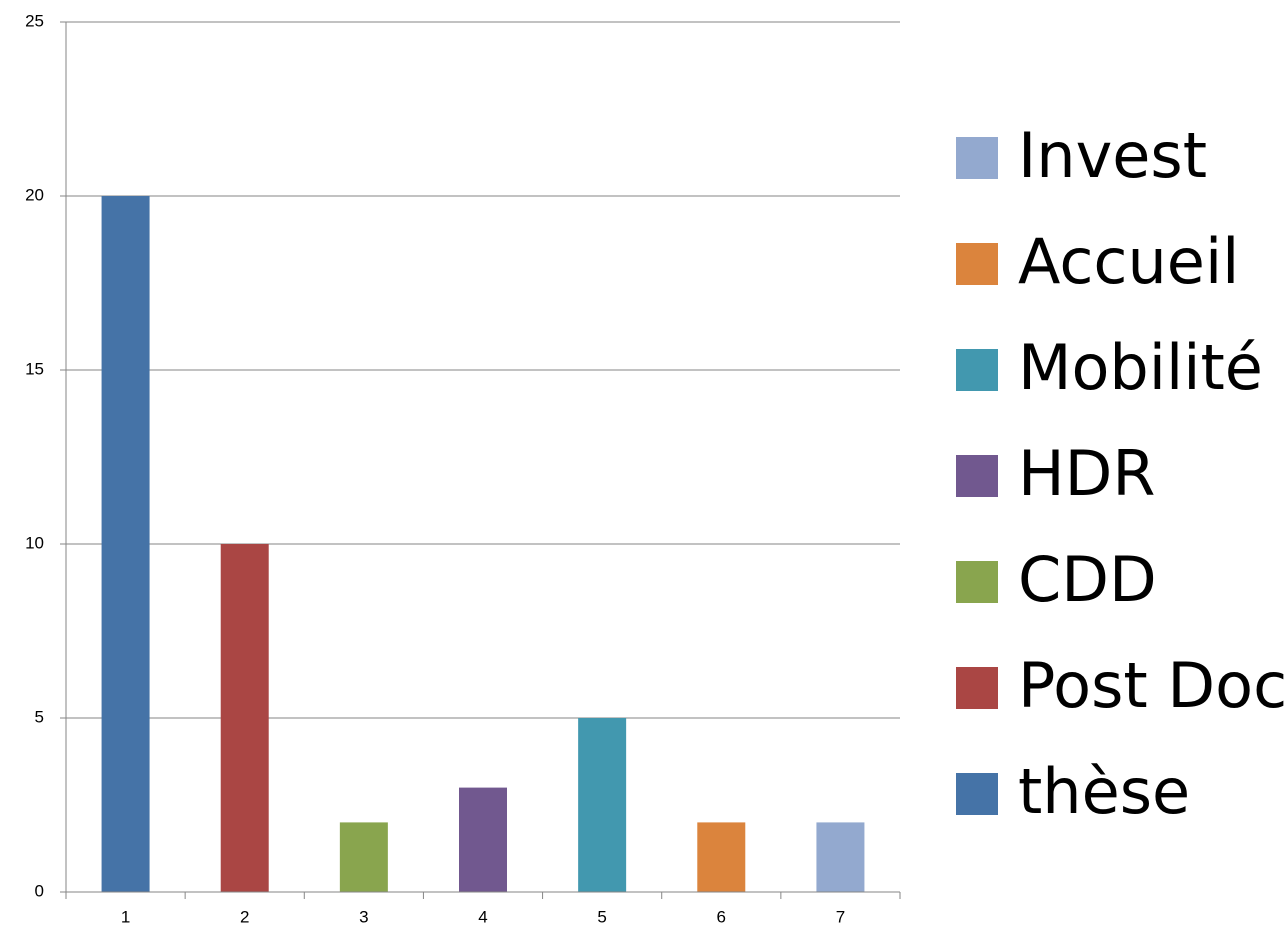 The width and height of the screenshot is (1287, 936). Describe the element at coordinates (482, 916) in the screenshot. I see `x-tick-label: 4` at that location.